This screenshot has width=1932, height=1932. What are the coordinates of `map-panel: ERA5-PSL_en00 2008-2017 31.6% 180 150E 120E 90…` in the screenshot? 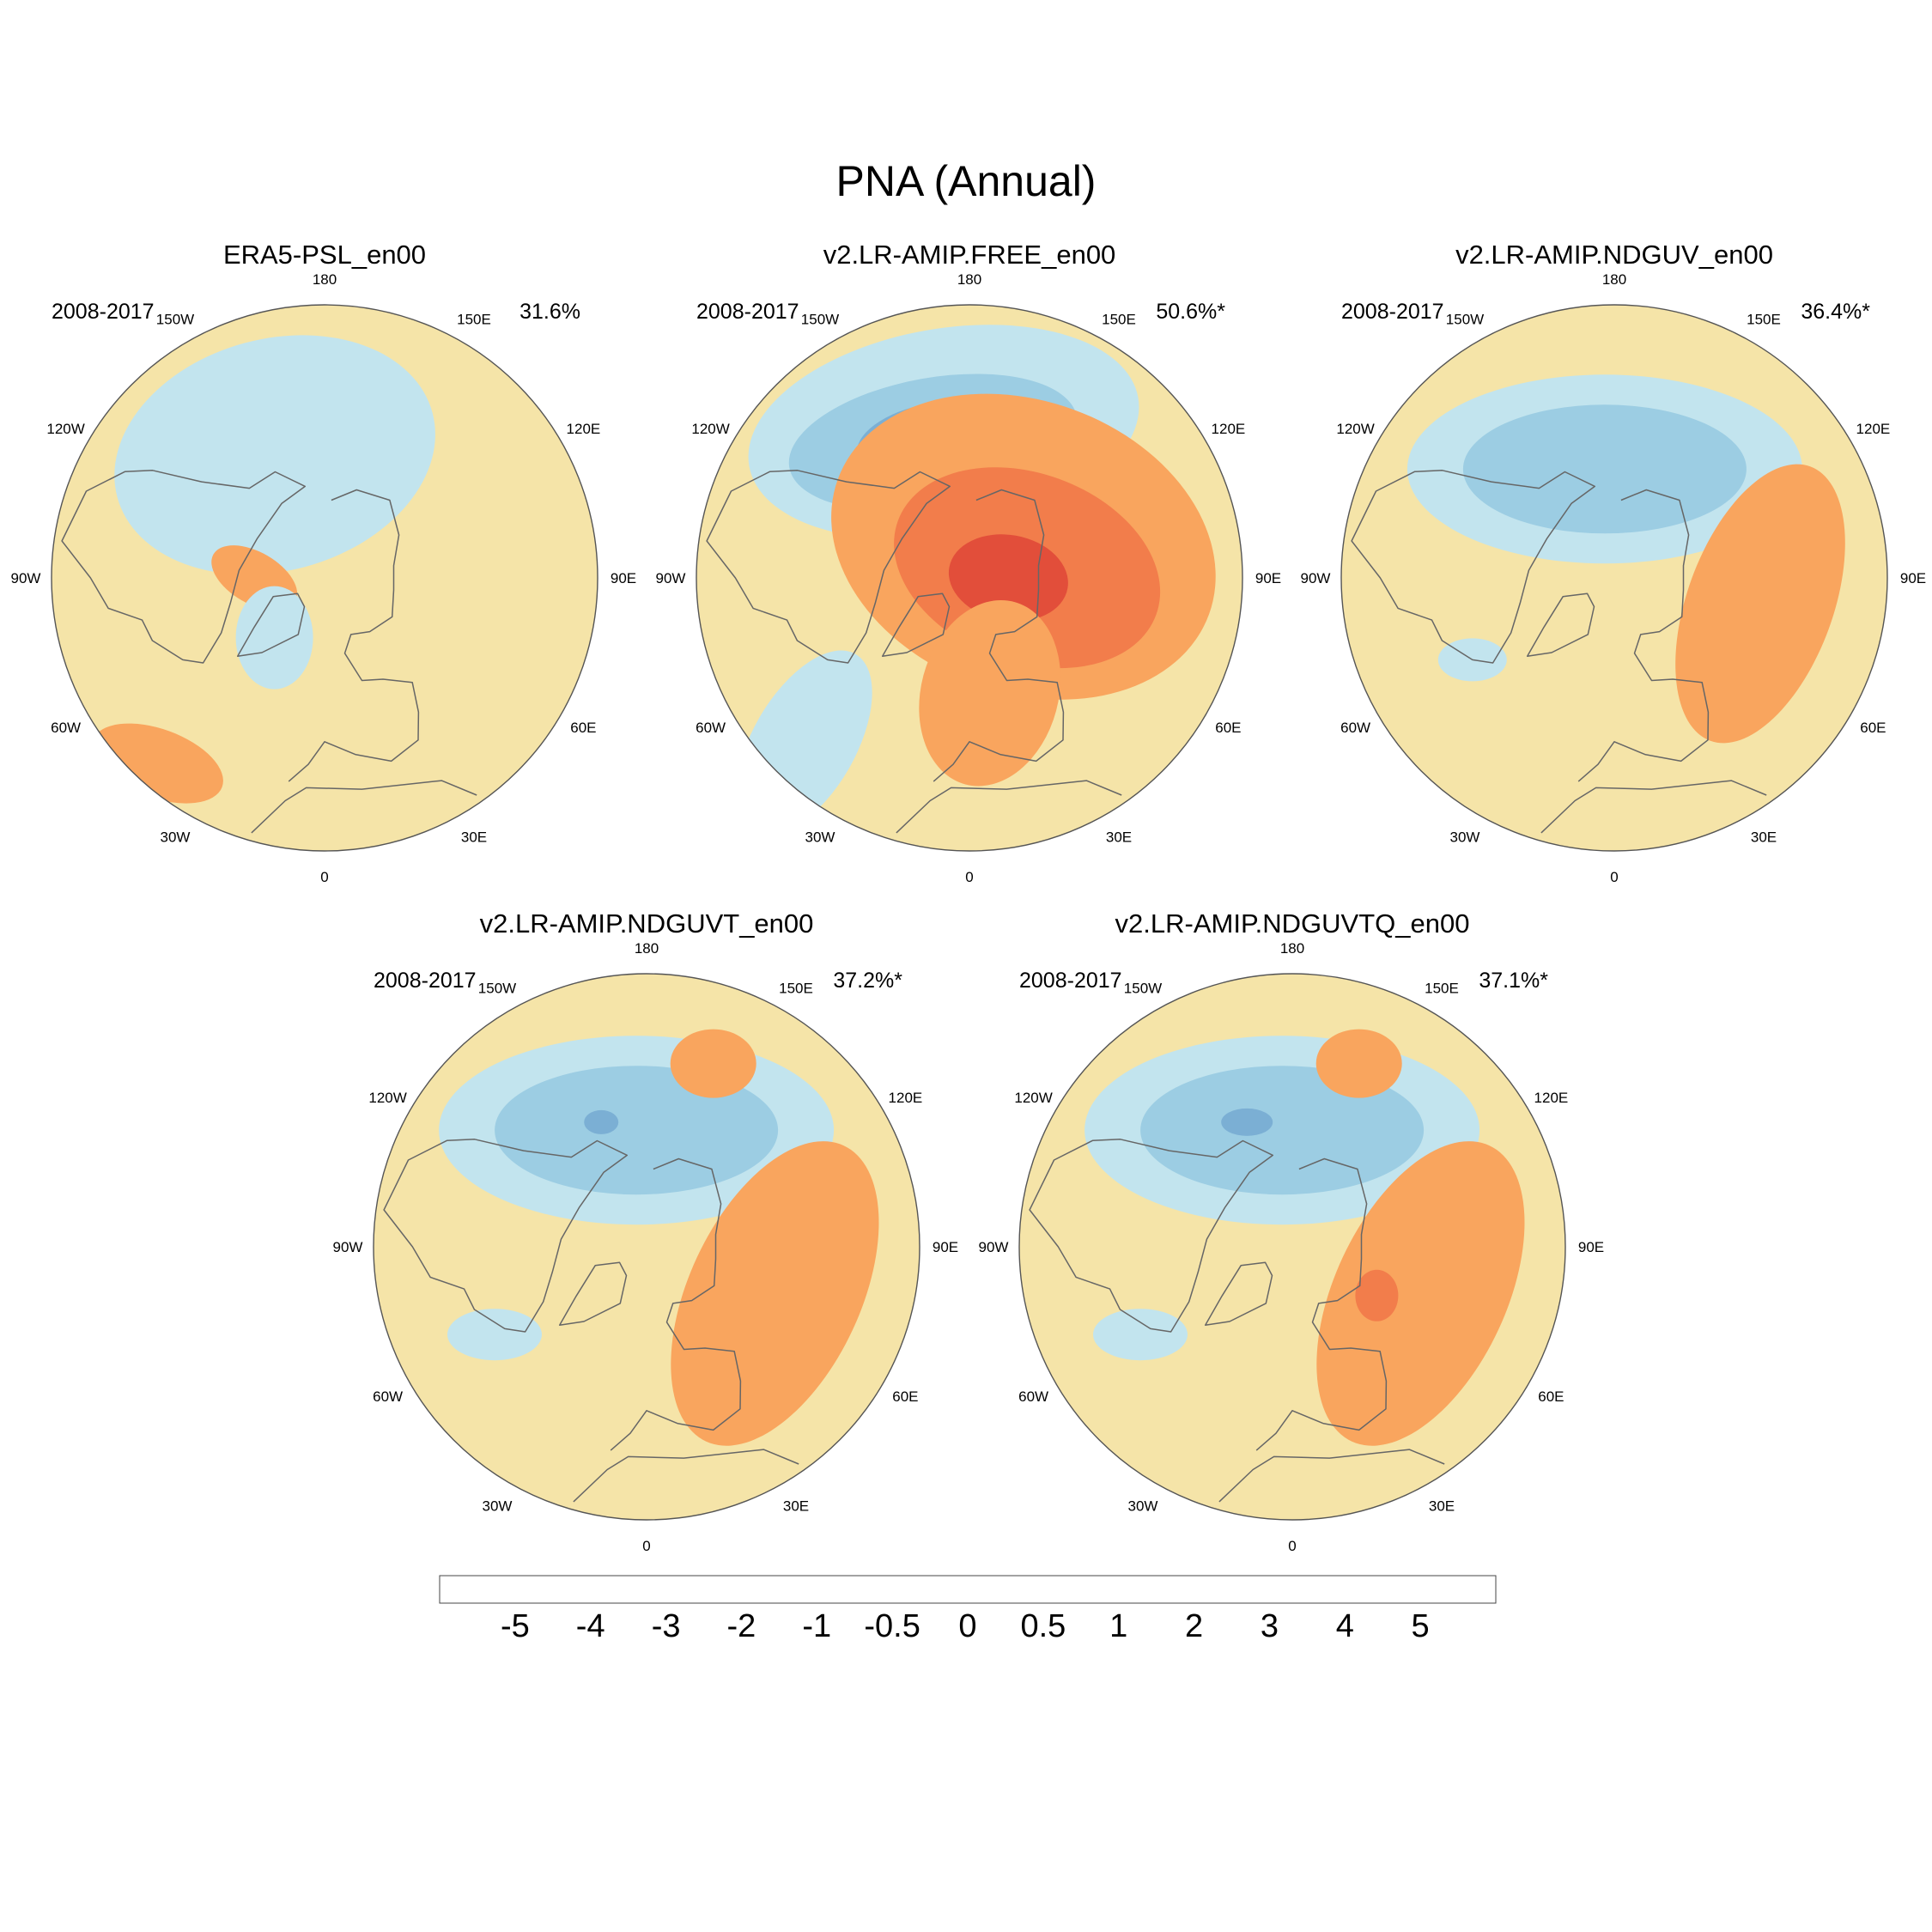 It's located at (324, 563).